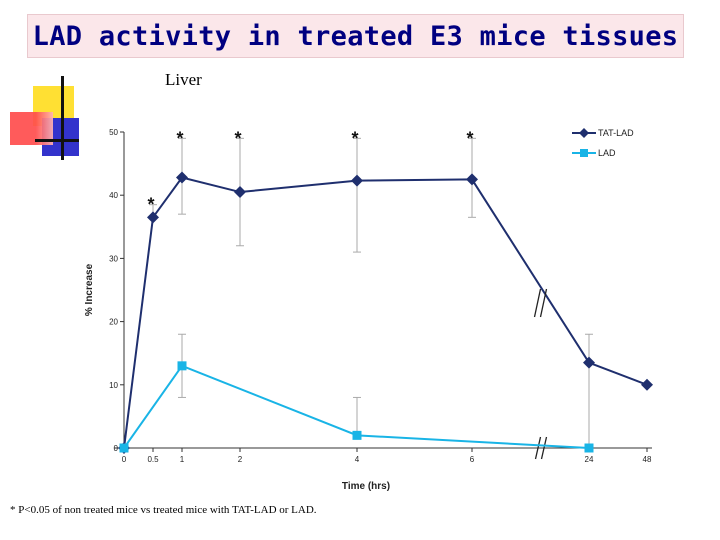 The height and width of the screenshot is (540, 720). I want to click on x-tick-label: 2, so click(240, 459).